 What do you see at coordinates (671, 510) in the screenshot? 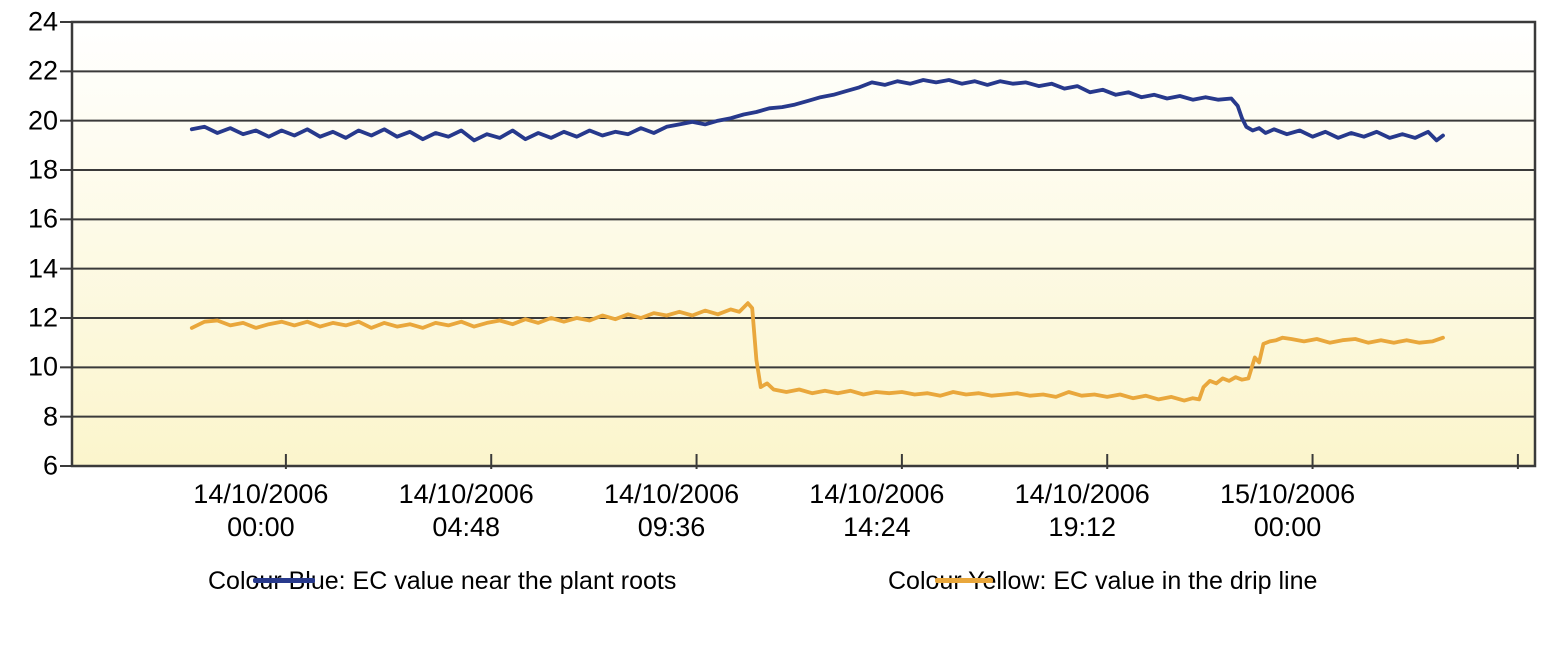
I see `x-tick-label: 14/10/2006 09:36` at bounding box center [671, 510].